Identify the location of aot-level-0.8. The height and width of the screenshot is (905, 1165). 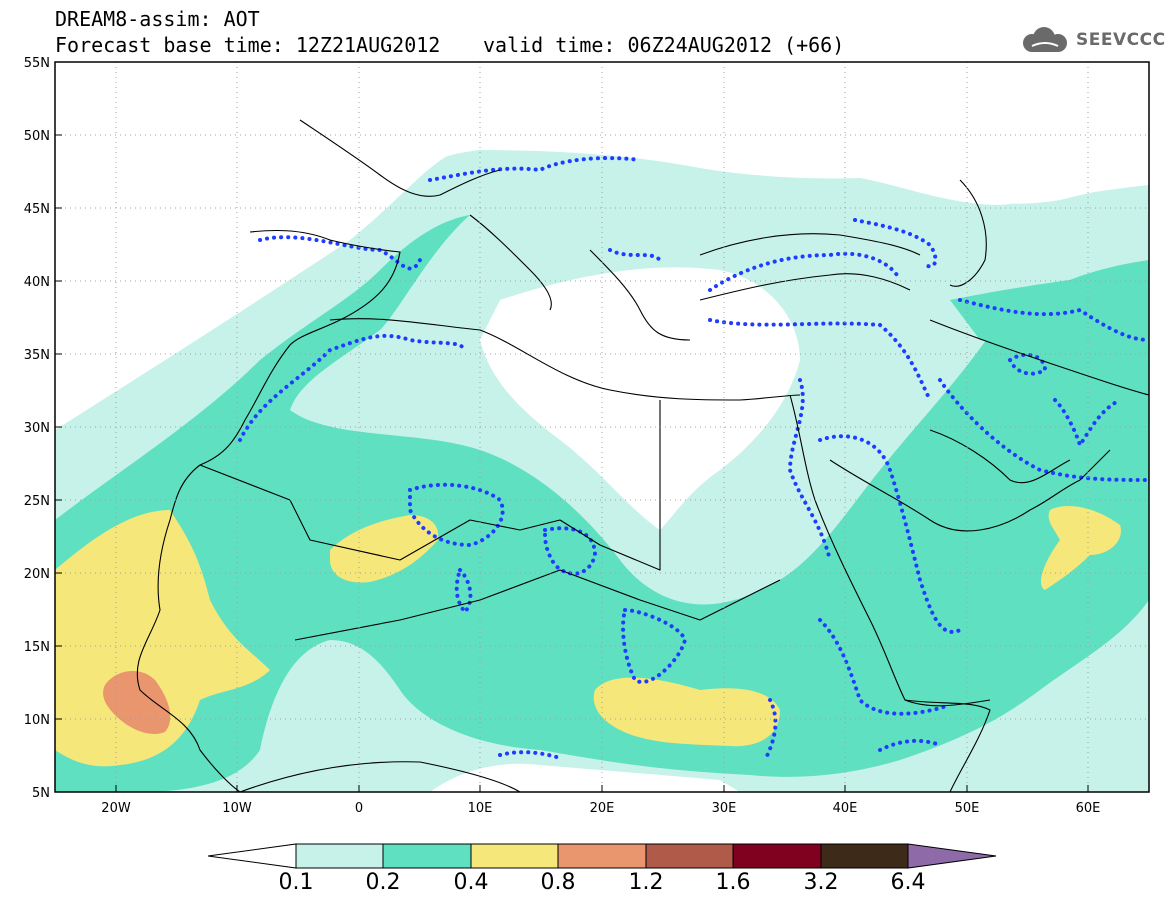
(137, 702).